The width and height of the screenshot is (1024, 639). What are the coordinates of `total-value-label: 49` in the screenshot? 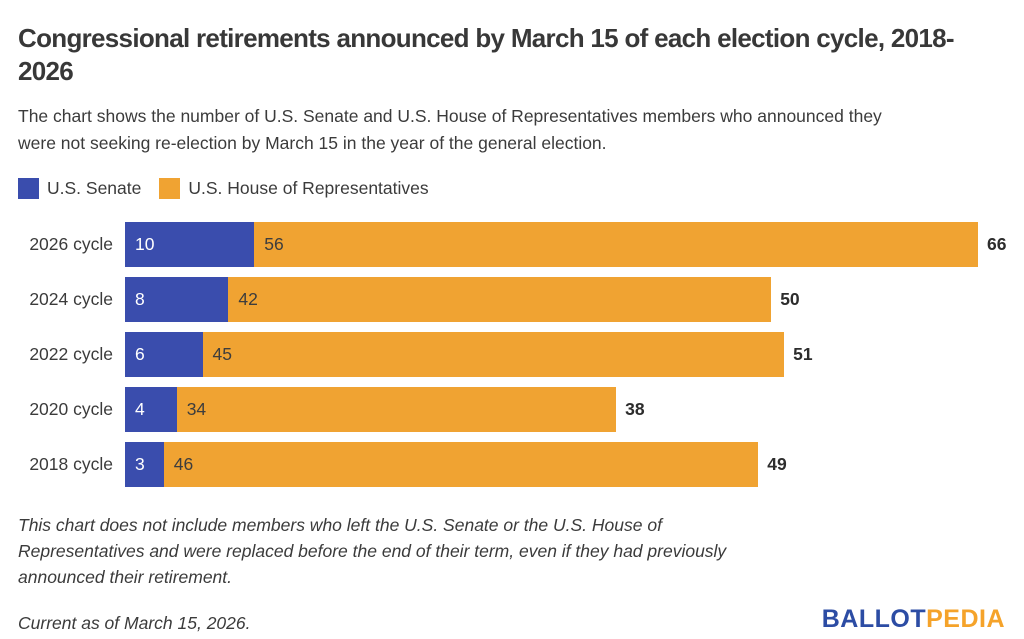 It's located at (777, 463).